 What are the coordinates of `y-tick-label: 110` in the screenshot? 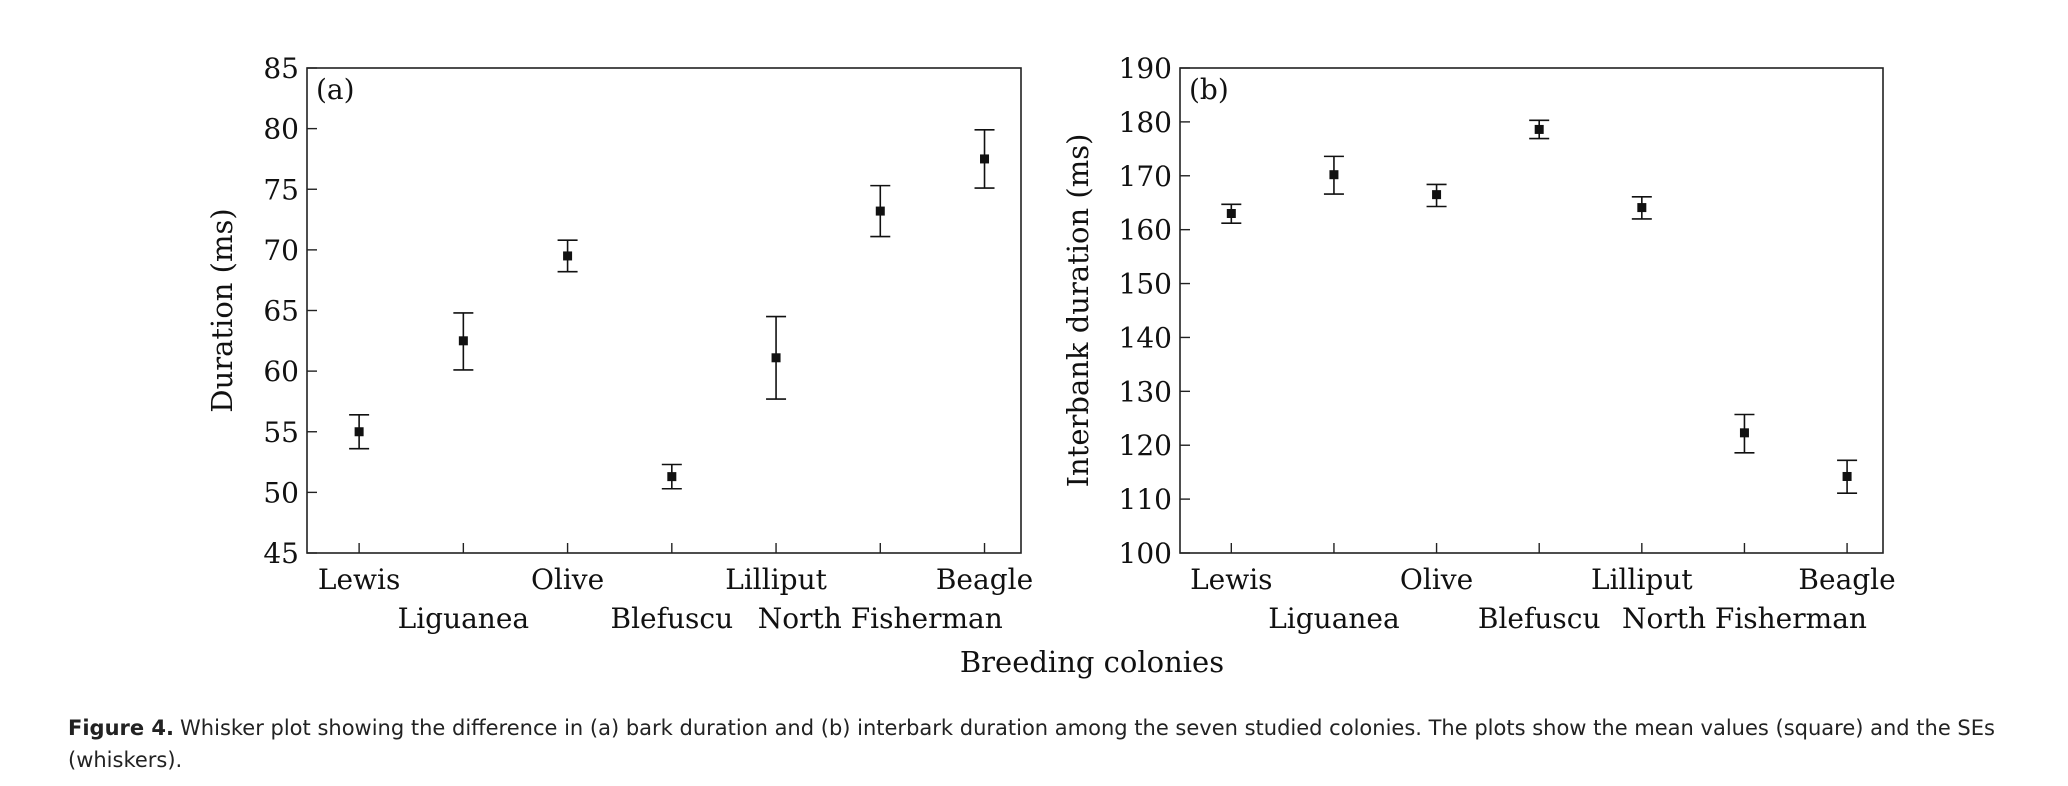 It's located at (1145, 499).